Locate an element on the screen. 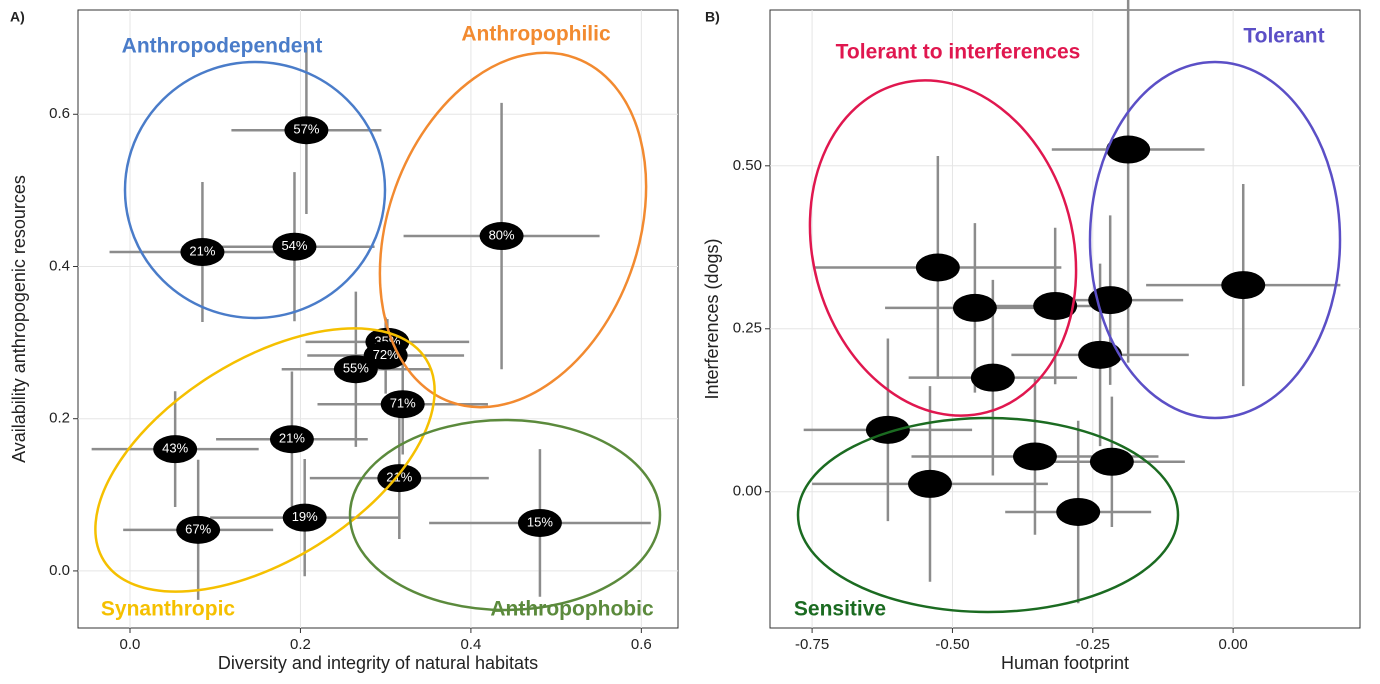 This screenshot has height=684, width=1380. x-tick-label: -0.50 is located at coordinates (952, 644).